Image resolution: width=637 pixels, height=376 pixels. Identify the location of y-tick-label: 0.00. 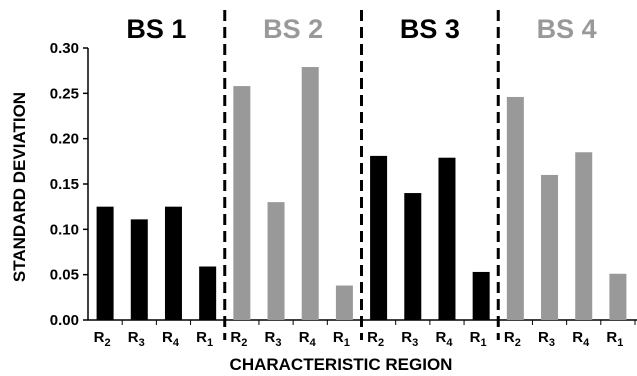
(64, 320).